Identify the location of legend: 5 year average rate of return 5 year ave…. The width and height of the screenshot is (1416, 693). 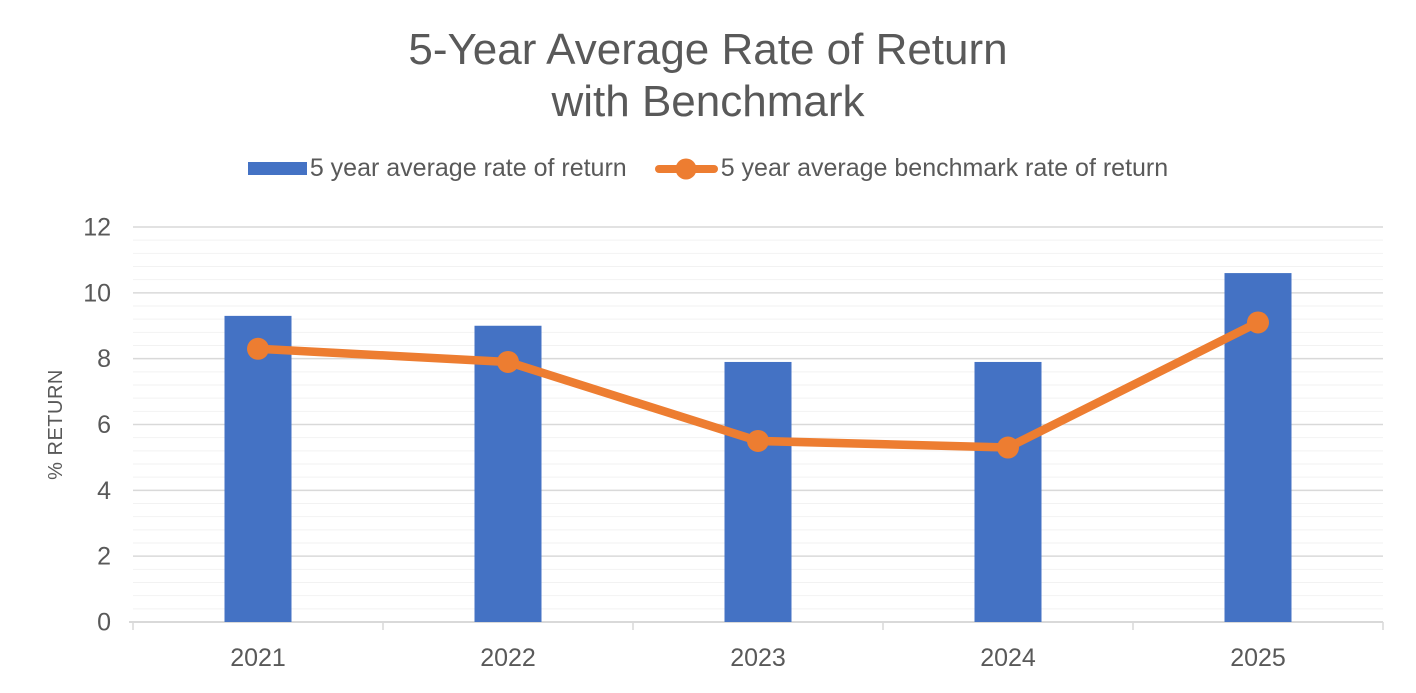
(708, 168).